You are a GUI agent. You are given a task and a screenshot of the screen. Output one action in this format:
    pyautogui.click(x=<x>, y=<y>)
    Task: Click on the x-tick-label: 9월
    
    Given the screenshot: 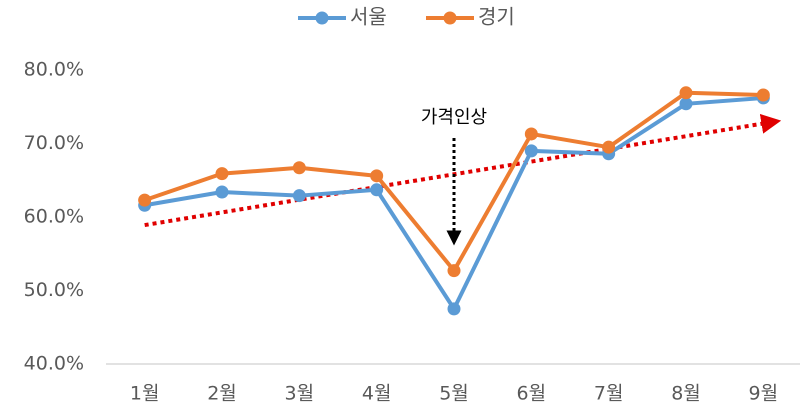 What is the action you would take?
    pyautogui.click(x=764, y=394)
    